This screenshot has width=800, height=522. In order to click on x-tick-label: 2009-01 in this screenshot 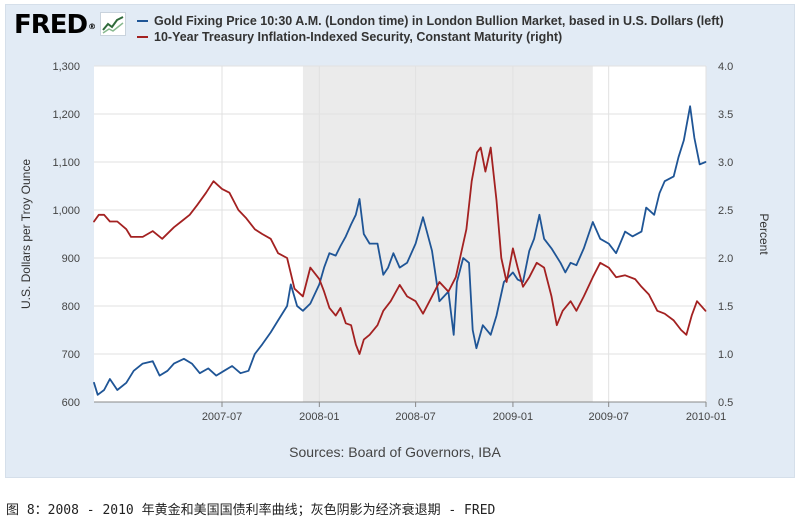, I will do `click(513, 417)`.